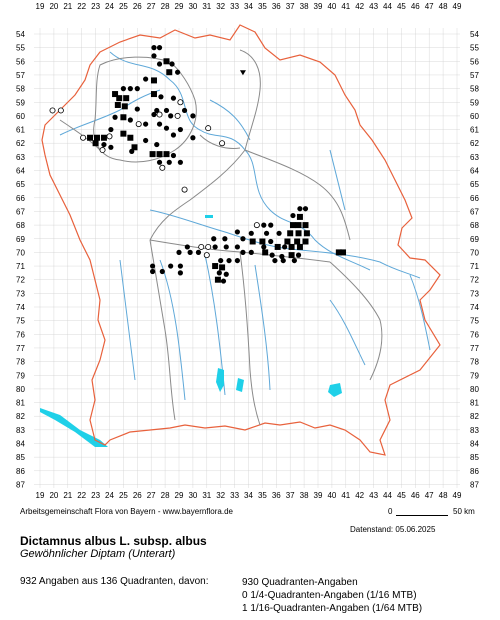 The height and width of the screenshot is (620, 500). Describe the element at coordinates (20, 457) in the screenshot. I see `row-label: 85` at that location.